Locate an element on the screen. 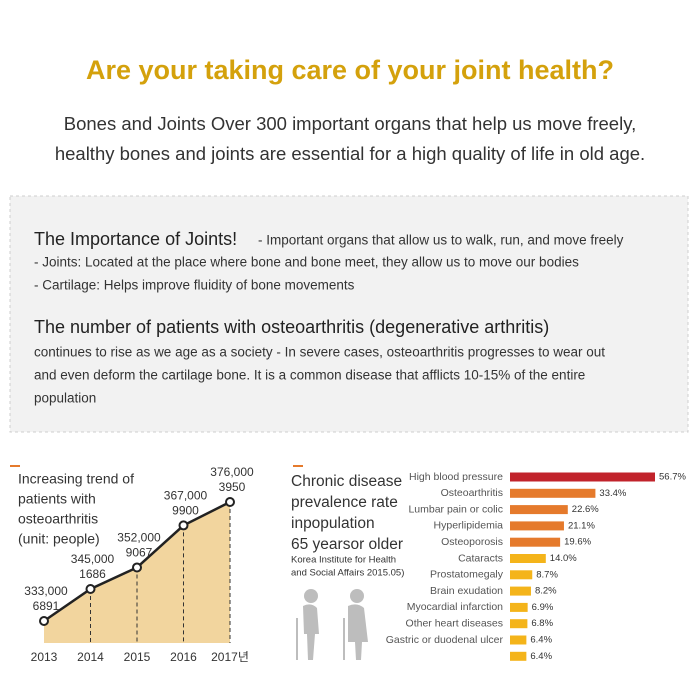  category-label: Brain exudation is located at coordinates (466, 591).